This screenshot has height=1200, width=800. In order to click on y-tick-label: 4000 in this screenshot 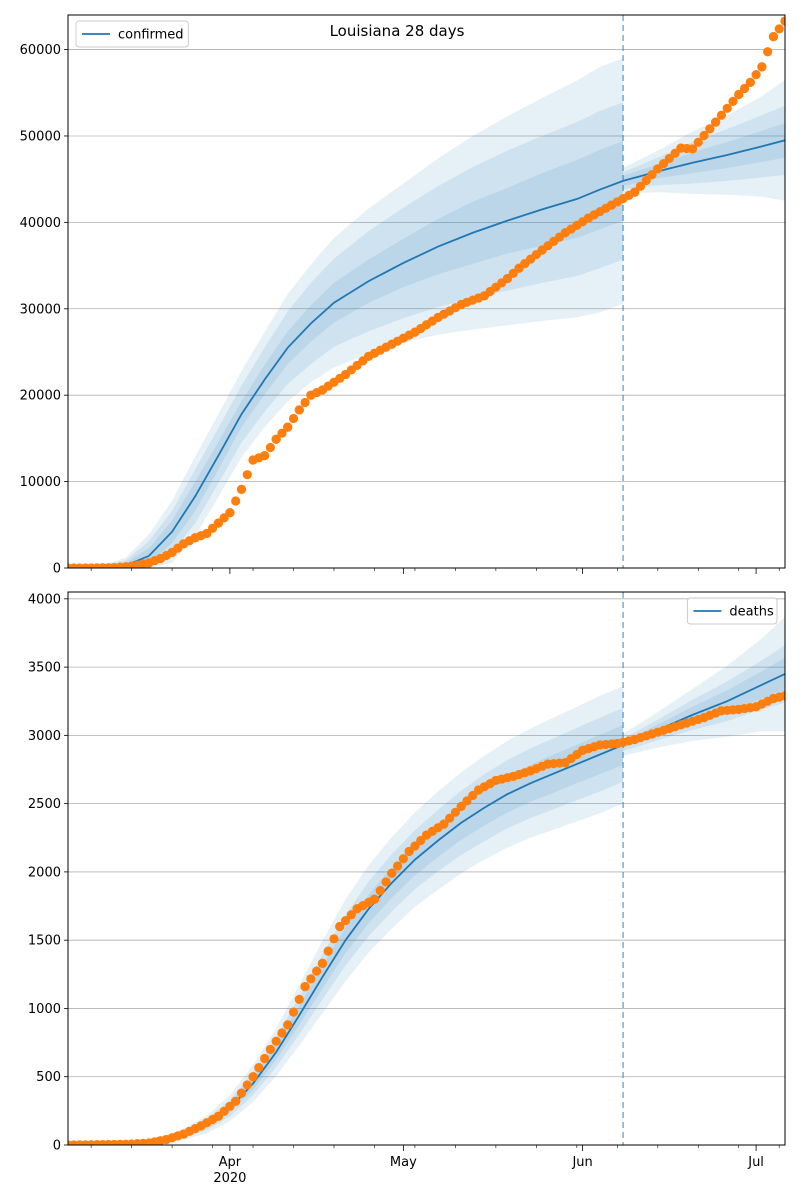, I will do `click(44, 599)`.